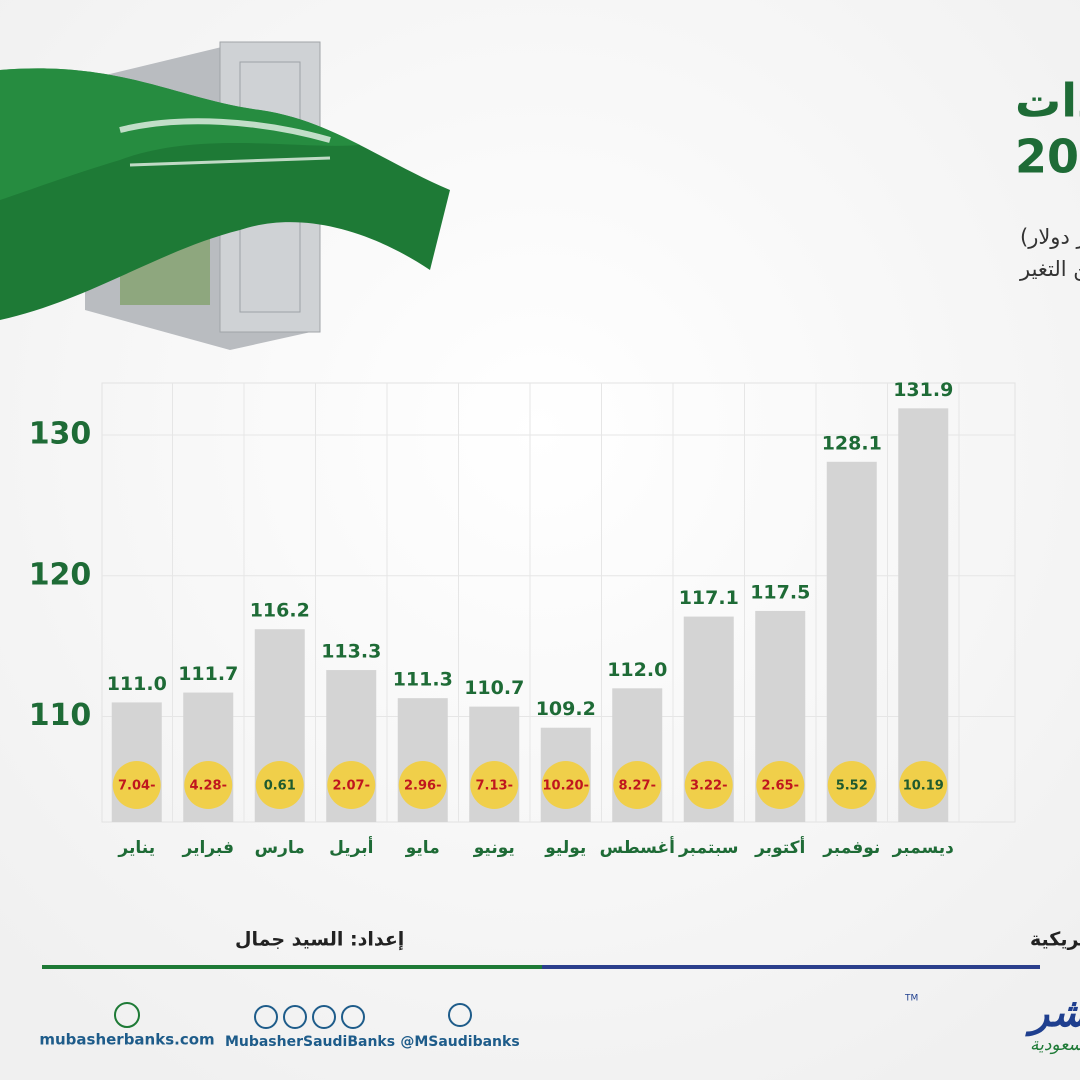 The height and width of the screenshot is (1080, 1080). Describe the element at coordinates (1047, 101) in the screenshot. I see `title: تطور حيازة السعودية بالسندات` at that location.